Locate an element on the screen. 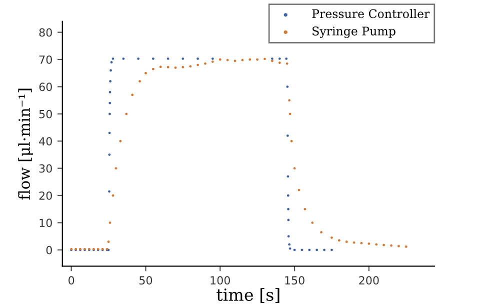 Image resolution: width=480 pixels, height=306 pixels. x-tick-label: 150 is located at coordinates (294, 280).